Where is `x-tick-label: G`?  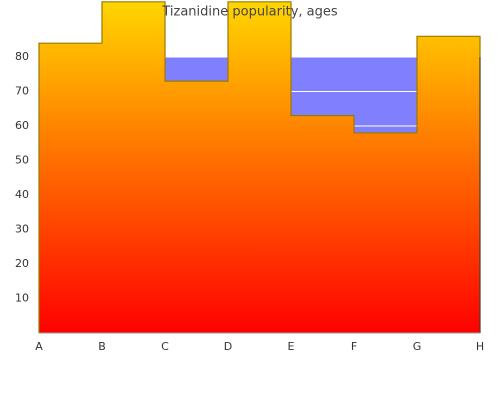 x-tick-label: G is located at coordinates (417, 346).